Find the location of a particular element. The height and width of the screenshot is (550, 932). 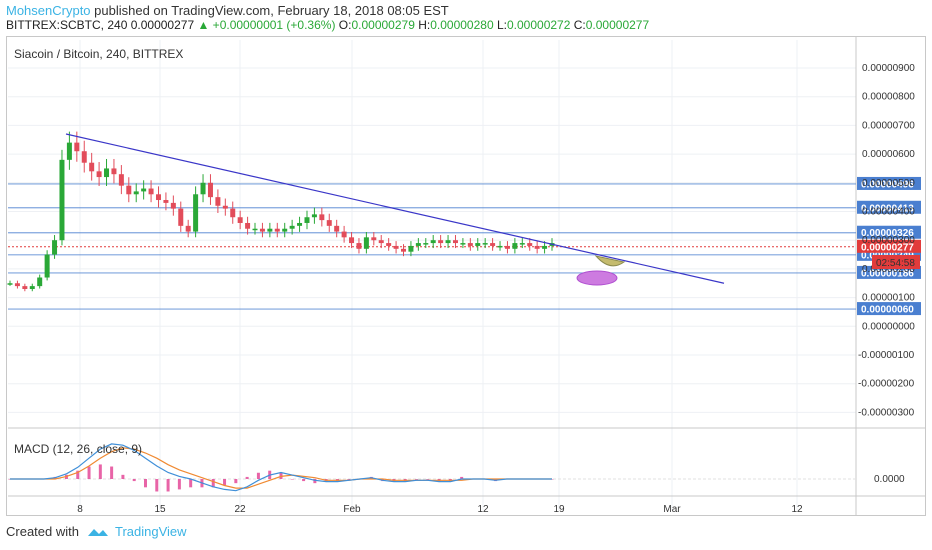

price-change: ▲ +0.00000001 (+0.36%) is located at coordinates (266, 25).